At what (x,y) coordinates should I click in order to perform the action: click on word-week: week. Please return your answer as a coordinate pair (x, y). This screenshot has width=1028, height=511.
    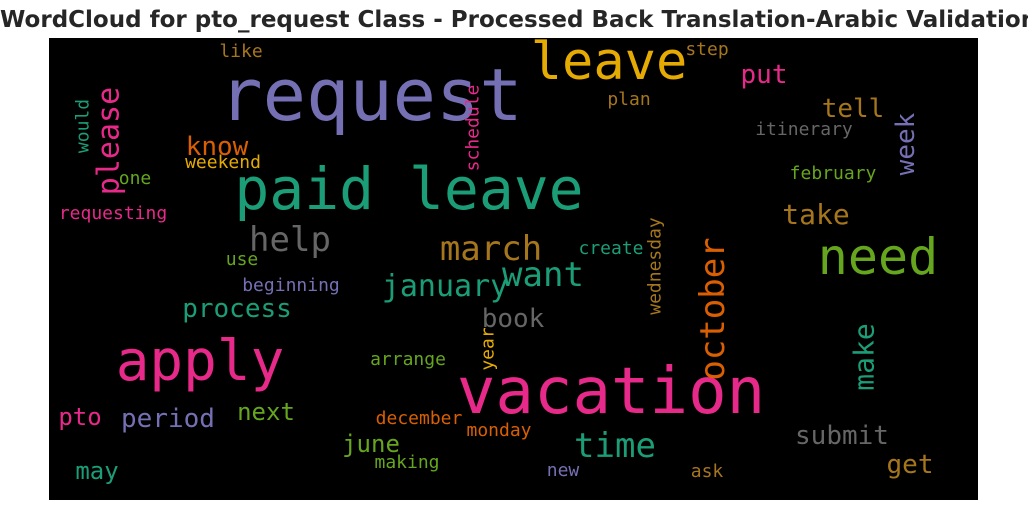
    Looking at the image, I should click on (906, 143).